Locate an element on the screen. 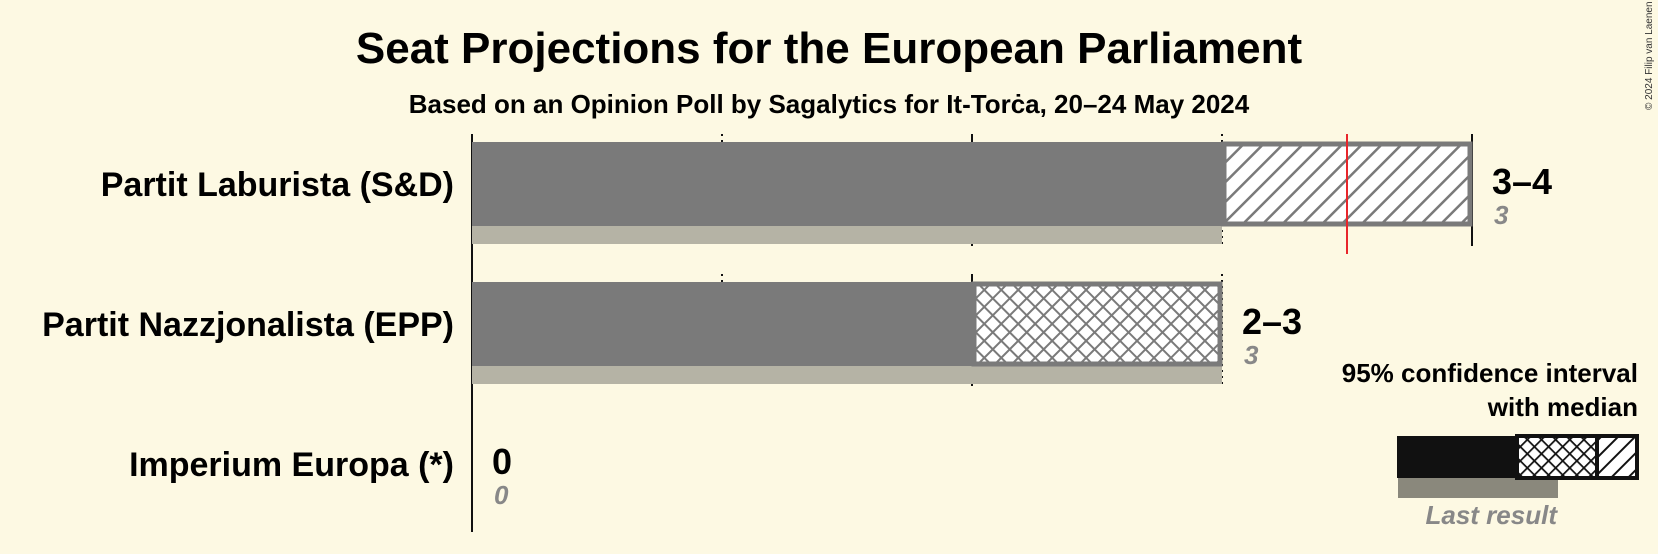 This screenshot has height=554, width=1658. party-label: Imperium Europa (*) is located at coordinates (291, 465).